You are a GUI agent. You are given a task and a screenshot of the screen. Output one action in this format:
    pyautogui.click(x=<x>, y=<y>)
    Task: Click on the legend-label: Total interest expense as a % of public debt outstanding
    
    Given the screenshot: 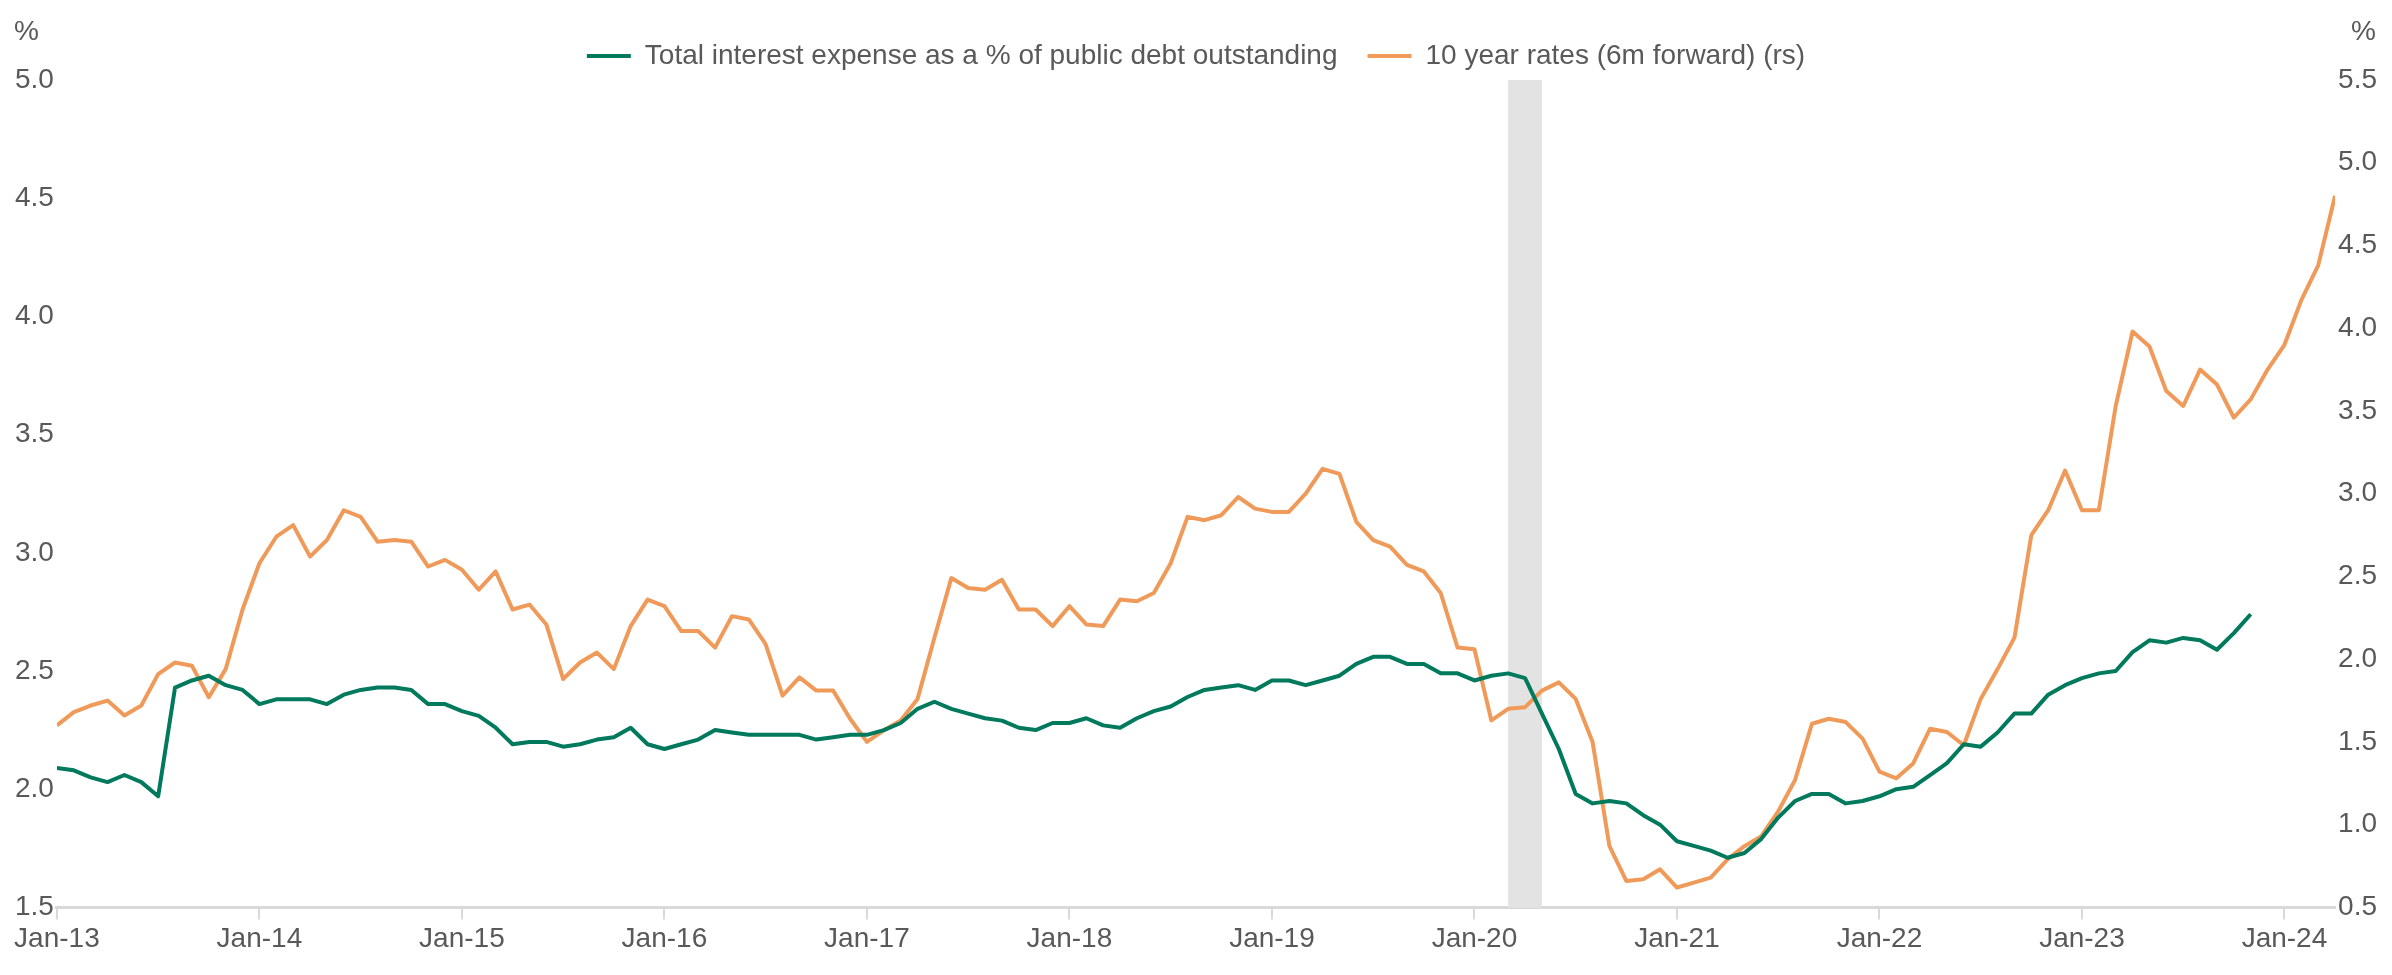 What is the action you would take?
    pyautogui.click(x=991, y=54)
    